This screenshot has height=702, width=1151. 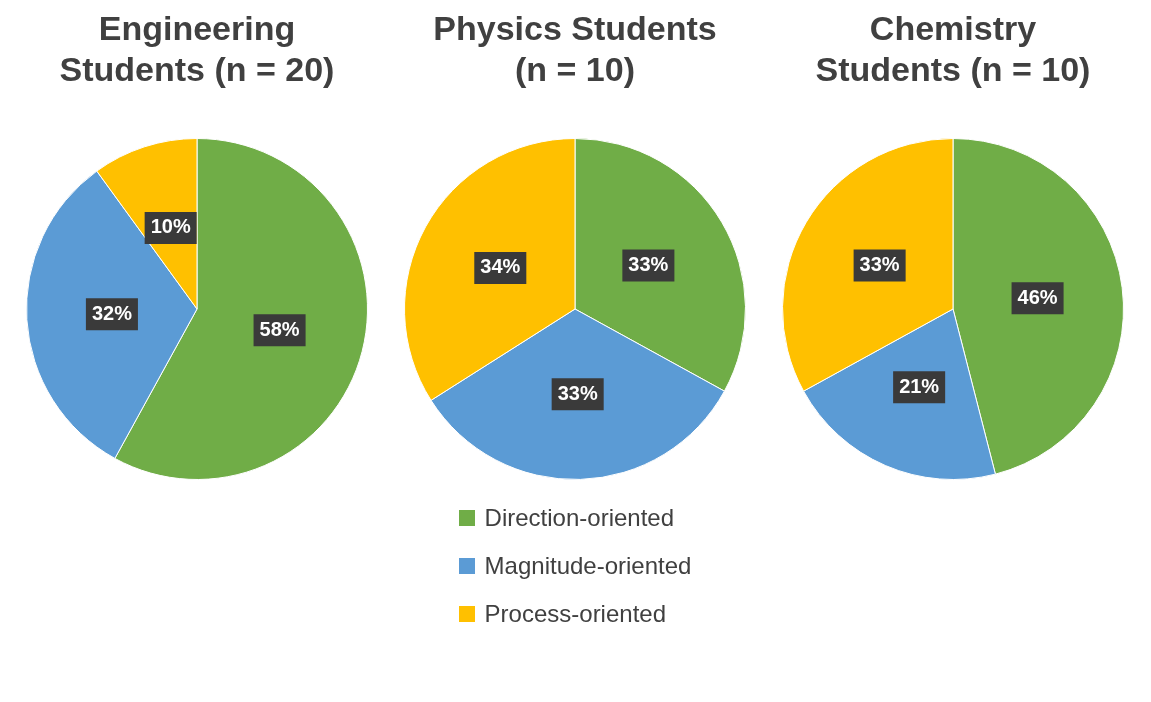 I want to click on legend-label: Direction-oriented, so click(x=579, y=518).